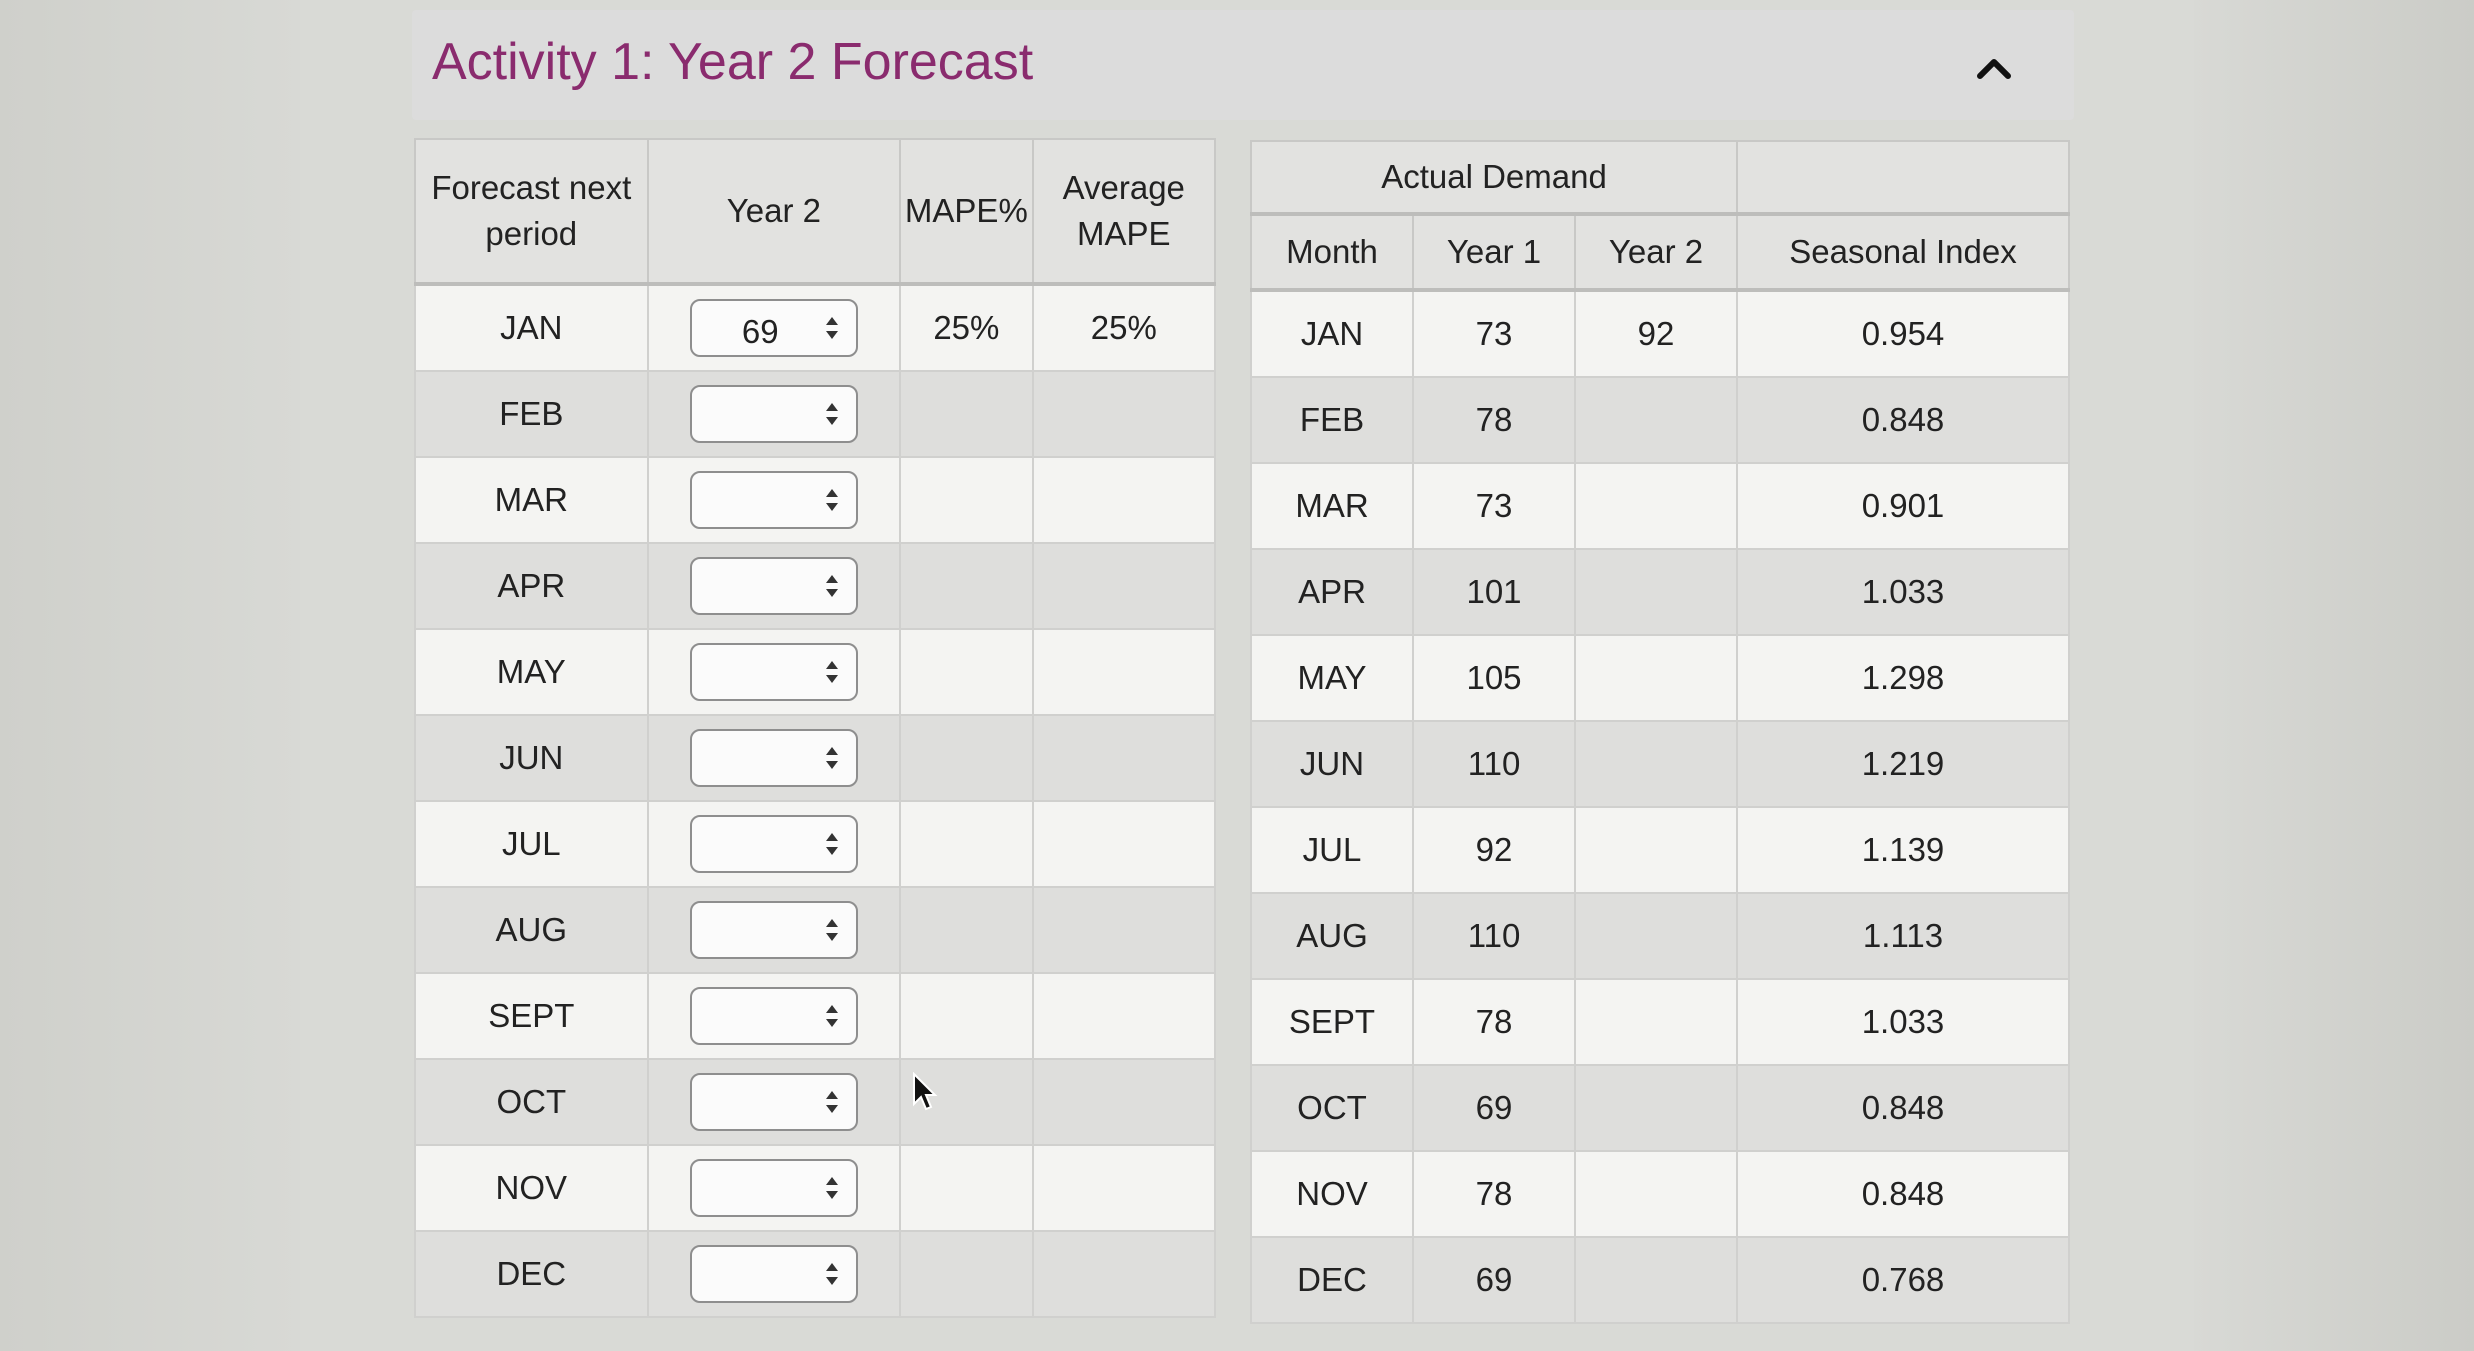 Image resolution: width=2474 pixels, height=1351 pixels. What do you see at coordinates (1903, 252) in the screenshot?
I see `header-seasonal-index: Seasonal Index` at bounding box center [1903, 252].